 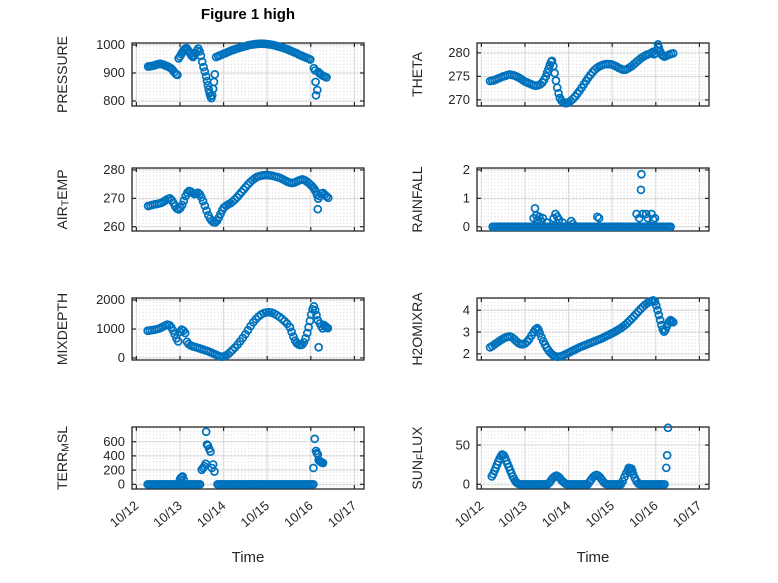 What do you see at coordinates (63, 458) in the screenshot?
I see `y-axis-label: TERRMSL` at bounding box center [63, 458].